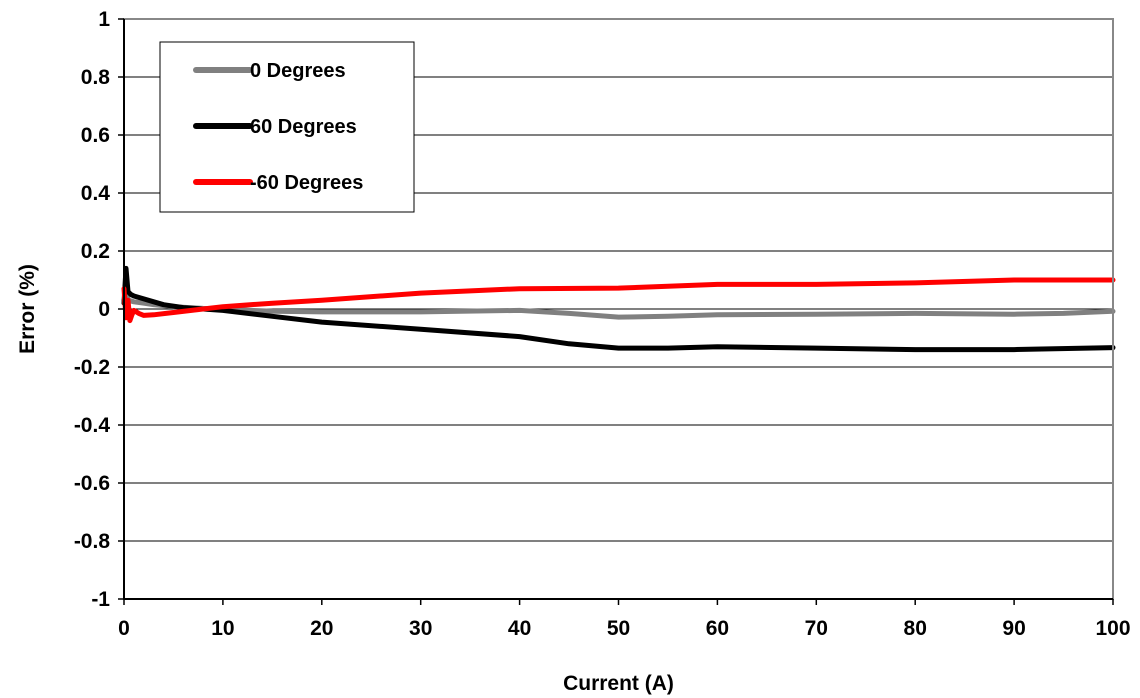 The image size is (1140, 698). Describe the element at coordinates (420, 628) in the screenshot. I see `x-tick-label: 30` at that location.